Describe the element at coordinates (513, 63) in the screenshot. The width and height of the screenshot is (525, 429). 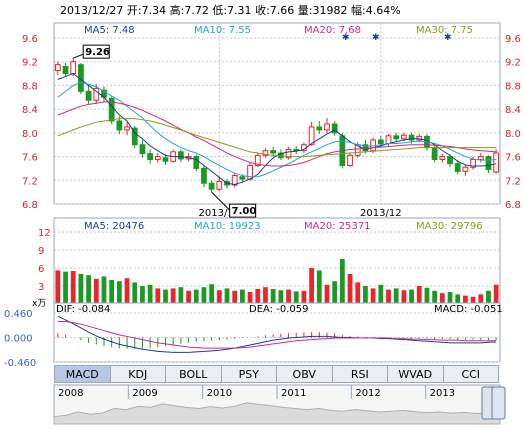
I see `price-tick-right: 9.2` at that location.